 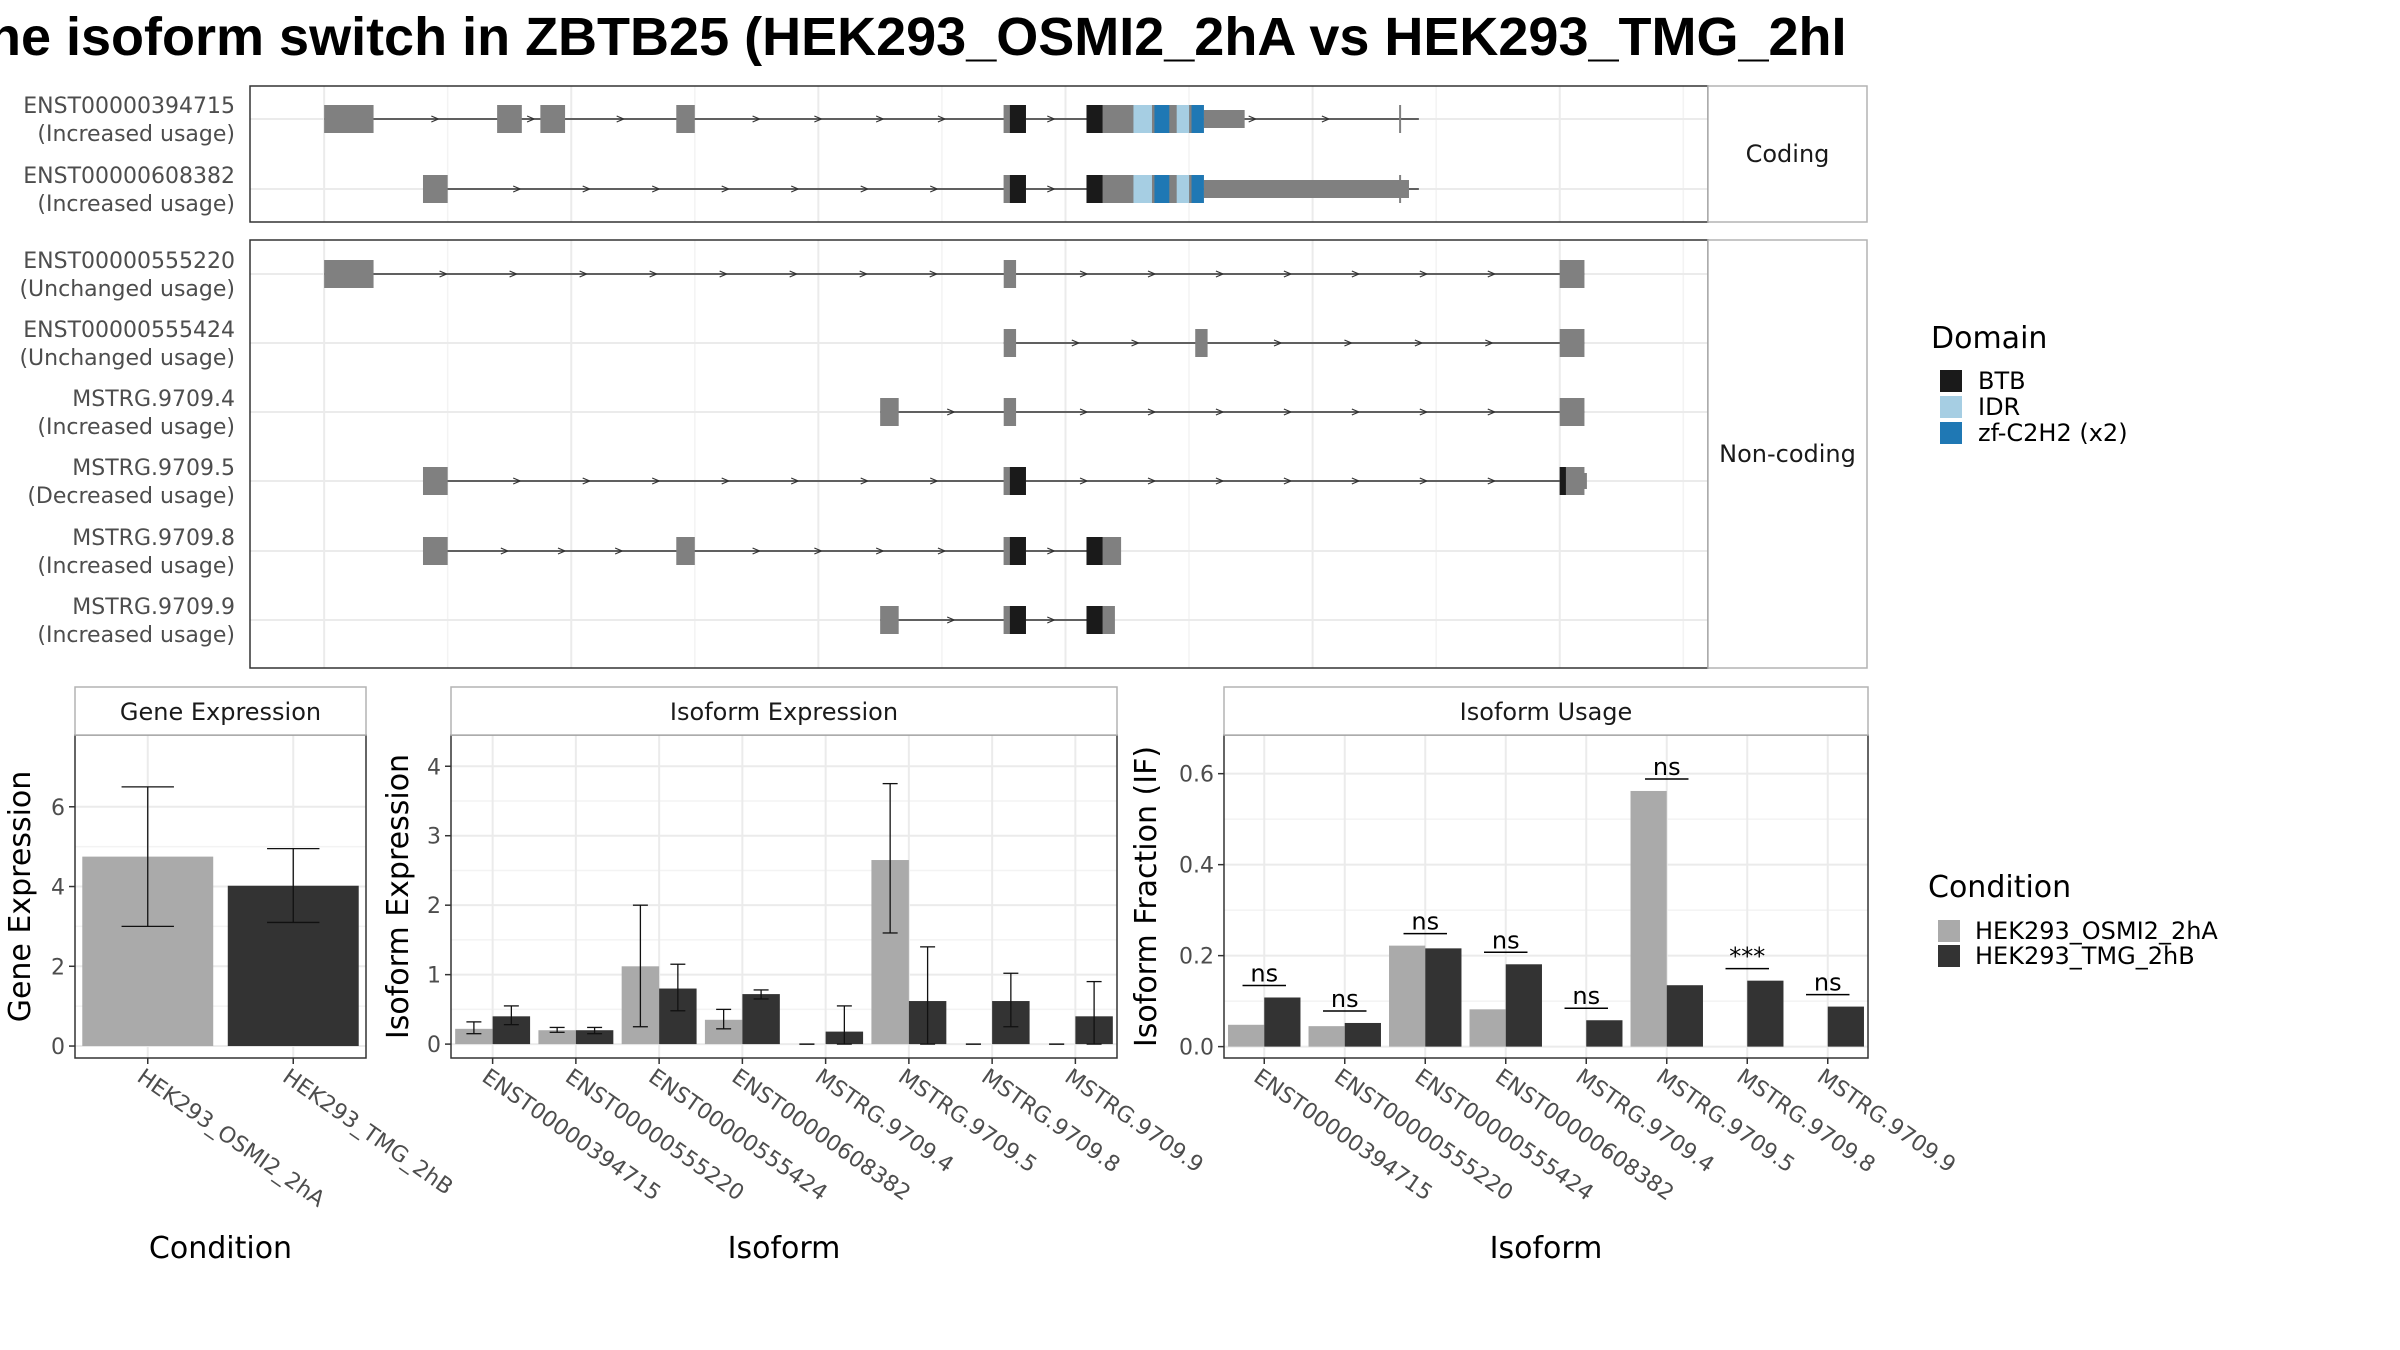 I want to click on transcript-id-label: MSTRG.9709.5, so click(x=153, y=468).